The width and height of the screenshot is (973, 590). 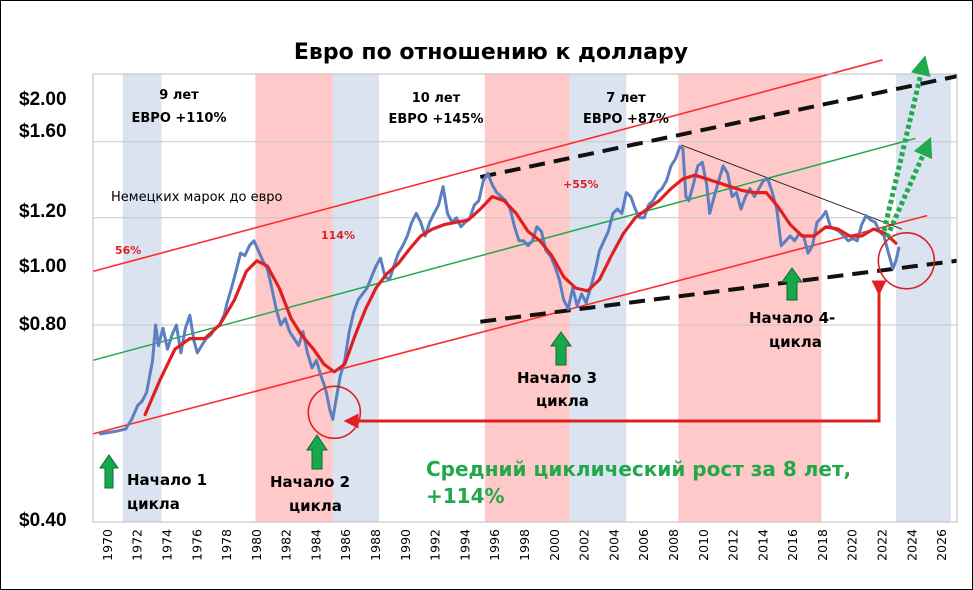 What do you see at coordinates (43, 211) in the screenshot?
I see `y-tick-label: $1.20` at bounding box center [43, 211].